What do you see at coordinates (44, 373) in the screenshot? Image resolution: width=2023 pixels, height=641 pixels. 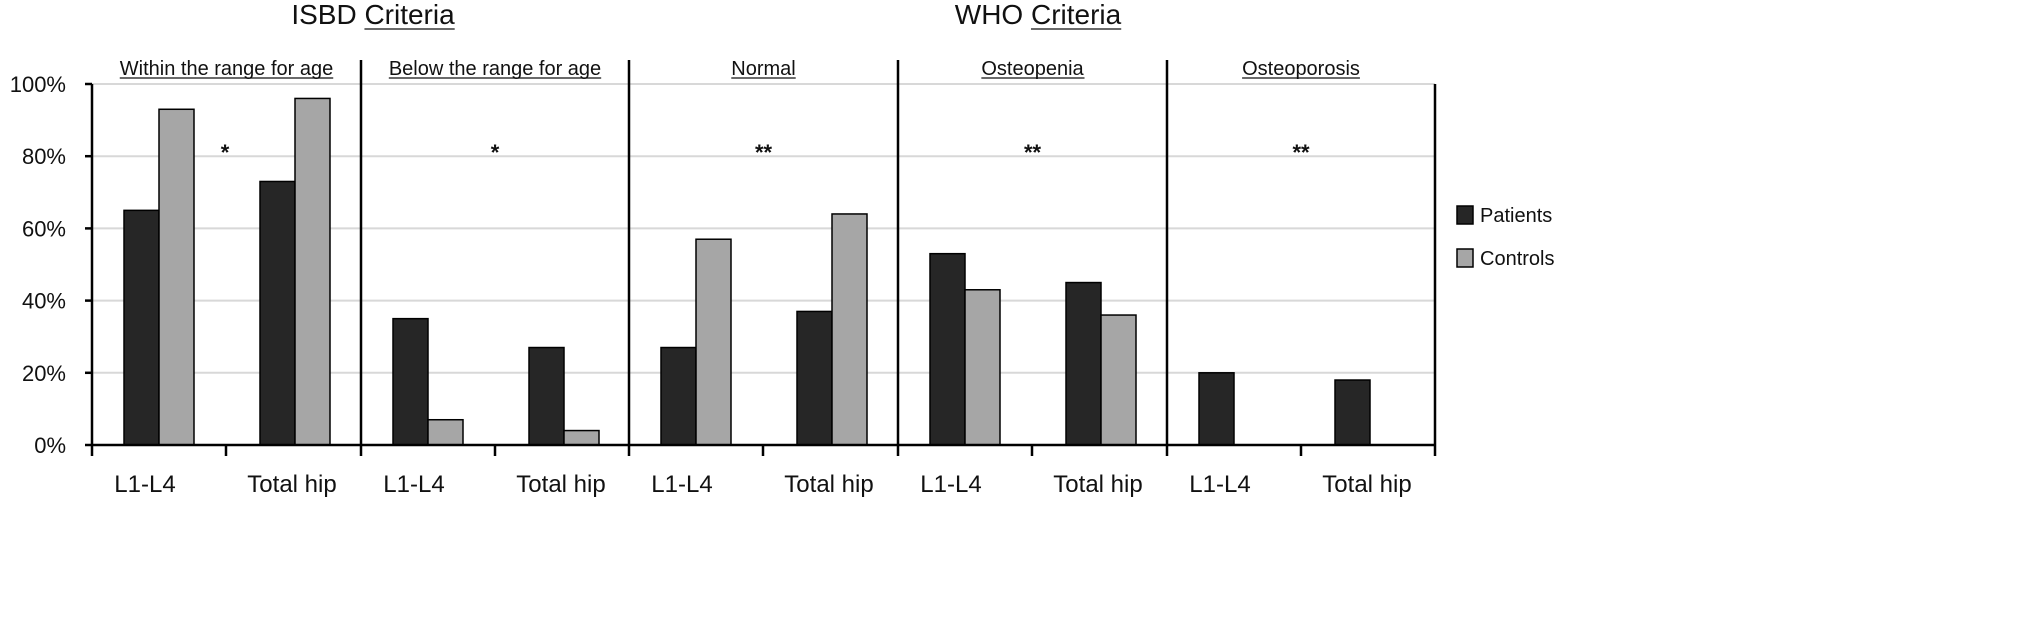 I see `y-tick-label: 20%` at bounding box center [44, 373].